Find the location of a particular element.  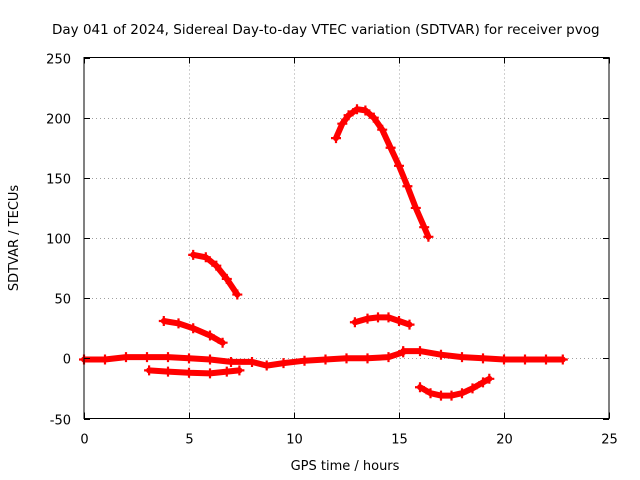

x-tick-label: 25 is located at coordinates (609, 440).